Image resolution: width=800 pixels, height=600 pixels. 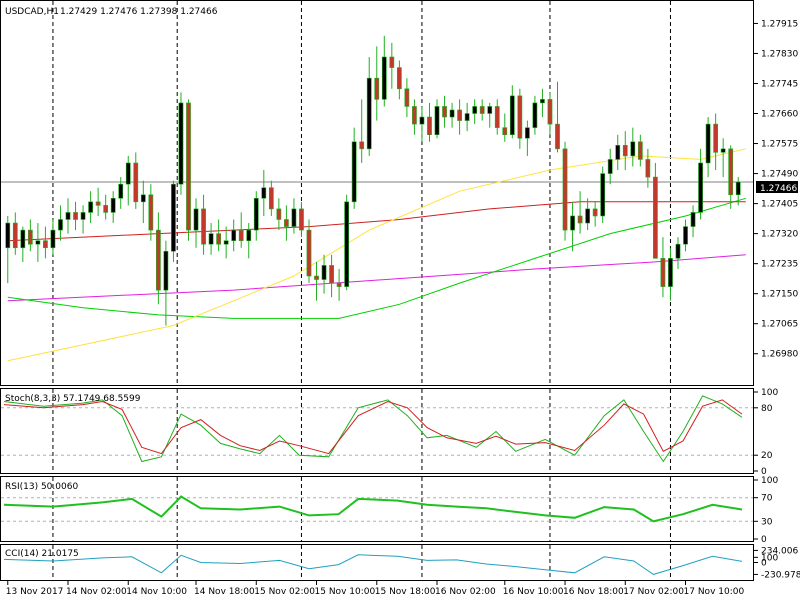 I want to click on cci-title: CCI(14) 21.0175, so click(x=42, y=554).